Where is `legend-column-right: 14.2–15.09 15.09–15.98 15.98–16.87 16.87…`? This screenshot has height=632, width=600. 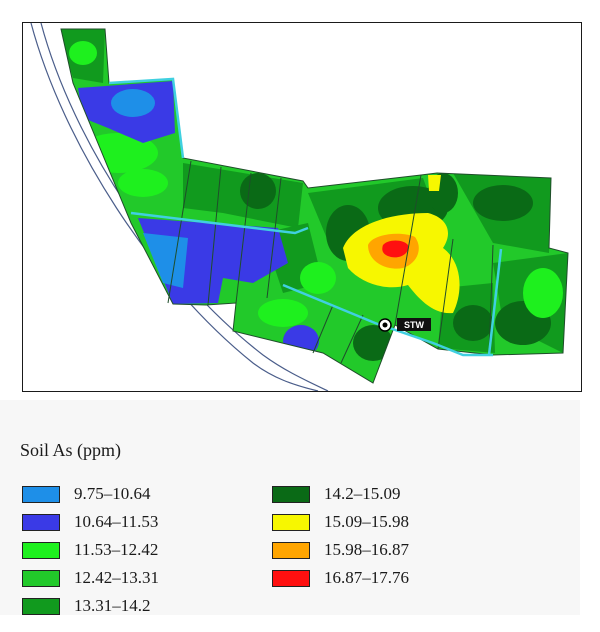
legend-column-right: 14.2–15.09 15.09–15.98 15.98–16.87 16.87… is located at coordinates (340, 536).